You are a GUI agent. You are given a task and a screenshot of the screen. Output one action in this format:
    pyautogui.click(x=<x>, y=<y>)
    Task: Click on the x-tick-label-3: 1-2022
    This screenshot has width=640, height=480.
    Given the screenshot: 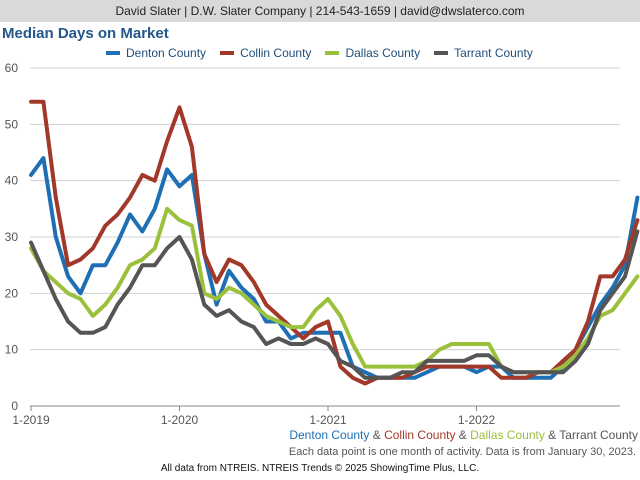 What is the action you would take?
    pyautogui.click(x=477, y=420)
    